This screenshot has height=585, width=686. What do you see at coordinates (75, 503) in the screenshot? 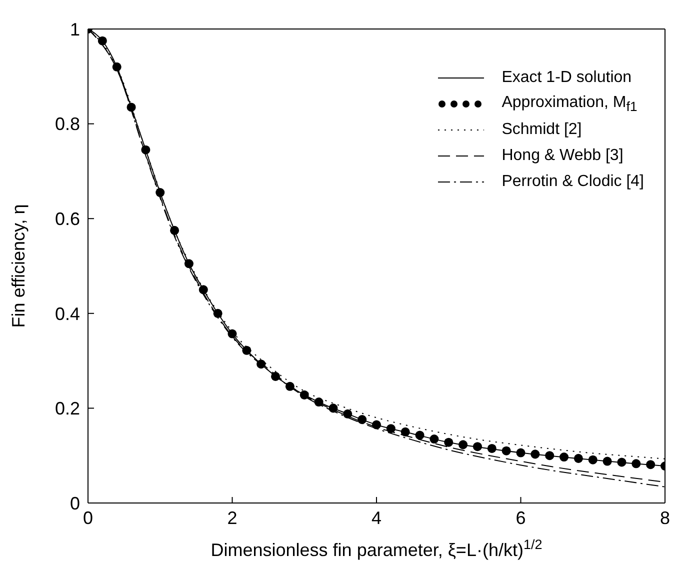
I see `y-tick-label: 0` at bounding box center [75, 503].